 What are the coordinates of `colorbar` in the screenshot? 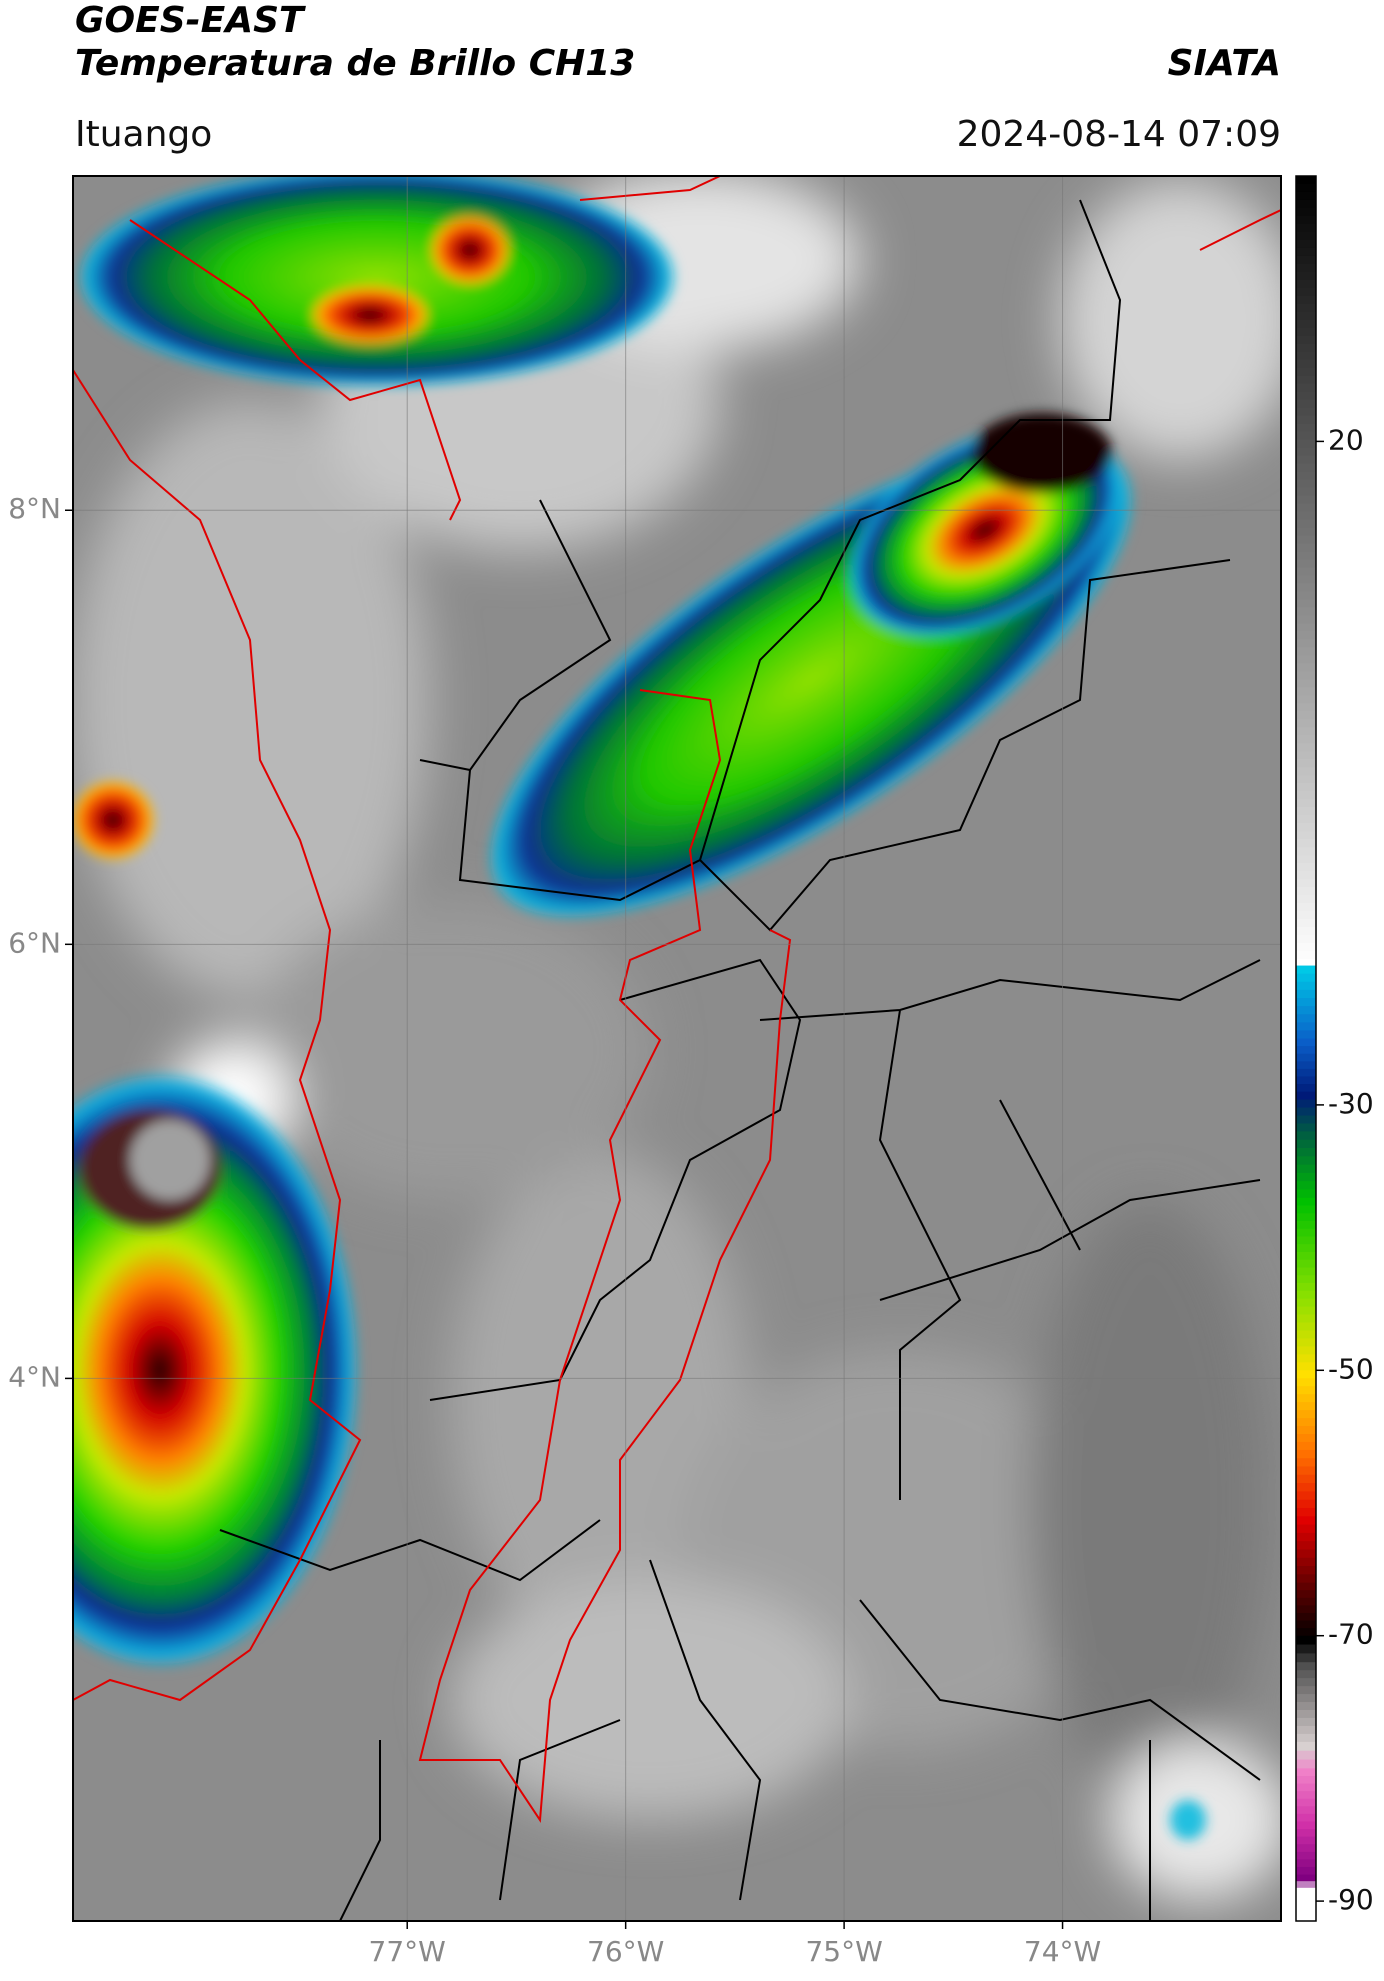 It's located at (1310, 1049).